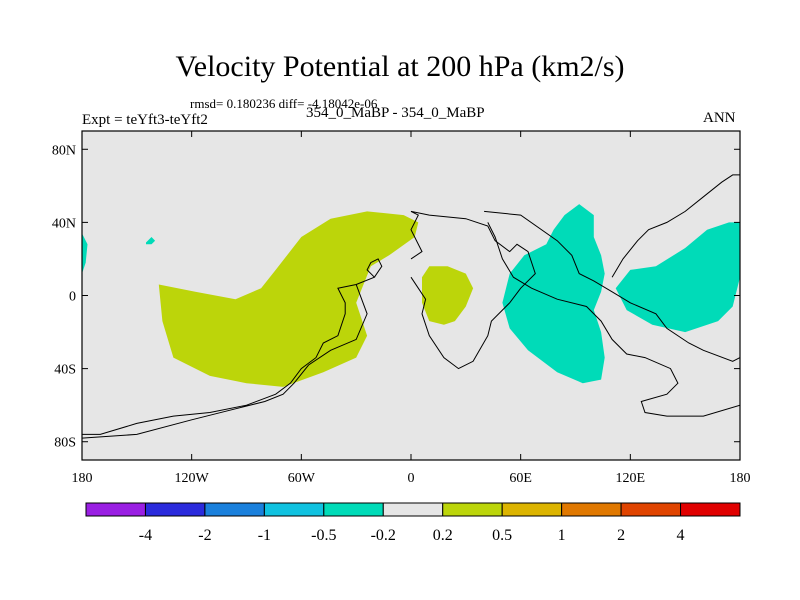 This screenshot has height=600, width=800. Describe the element at coordinates (302, 478) in the screenshot. I see `x-tick-label: 60W` at that location.